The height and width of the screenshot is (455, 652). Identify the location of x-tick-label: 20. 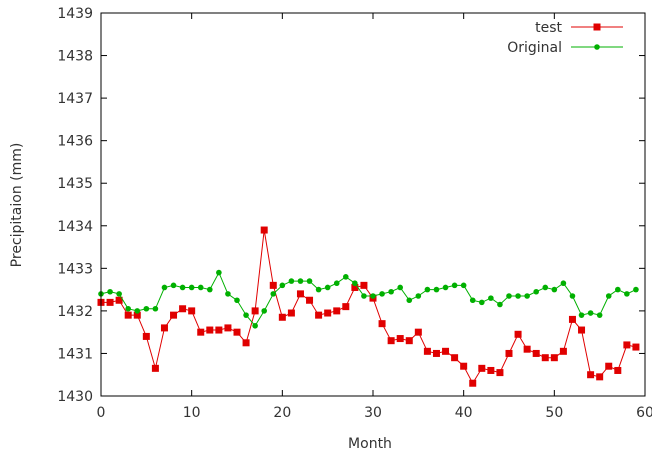
(282, 413).